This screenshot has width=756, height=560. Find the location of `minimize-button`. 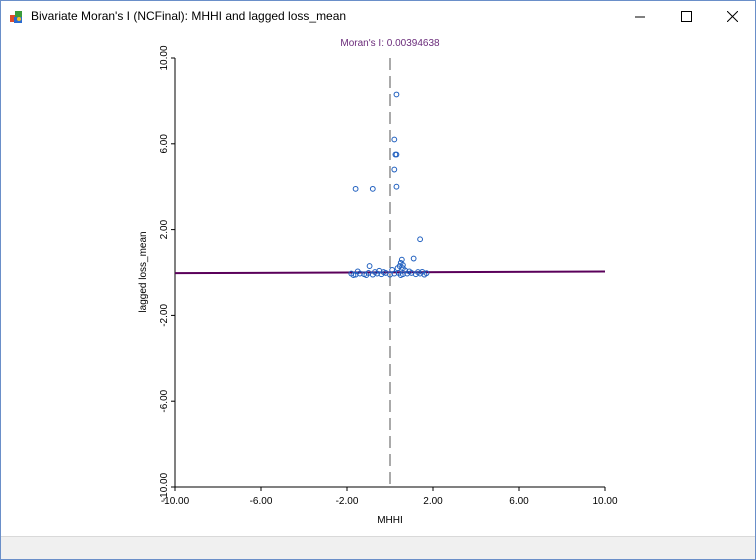

minimize-button is located at coordinates (640, 16).